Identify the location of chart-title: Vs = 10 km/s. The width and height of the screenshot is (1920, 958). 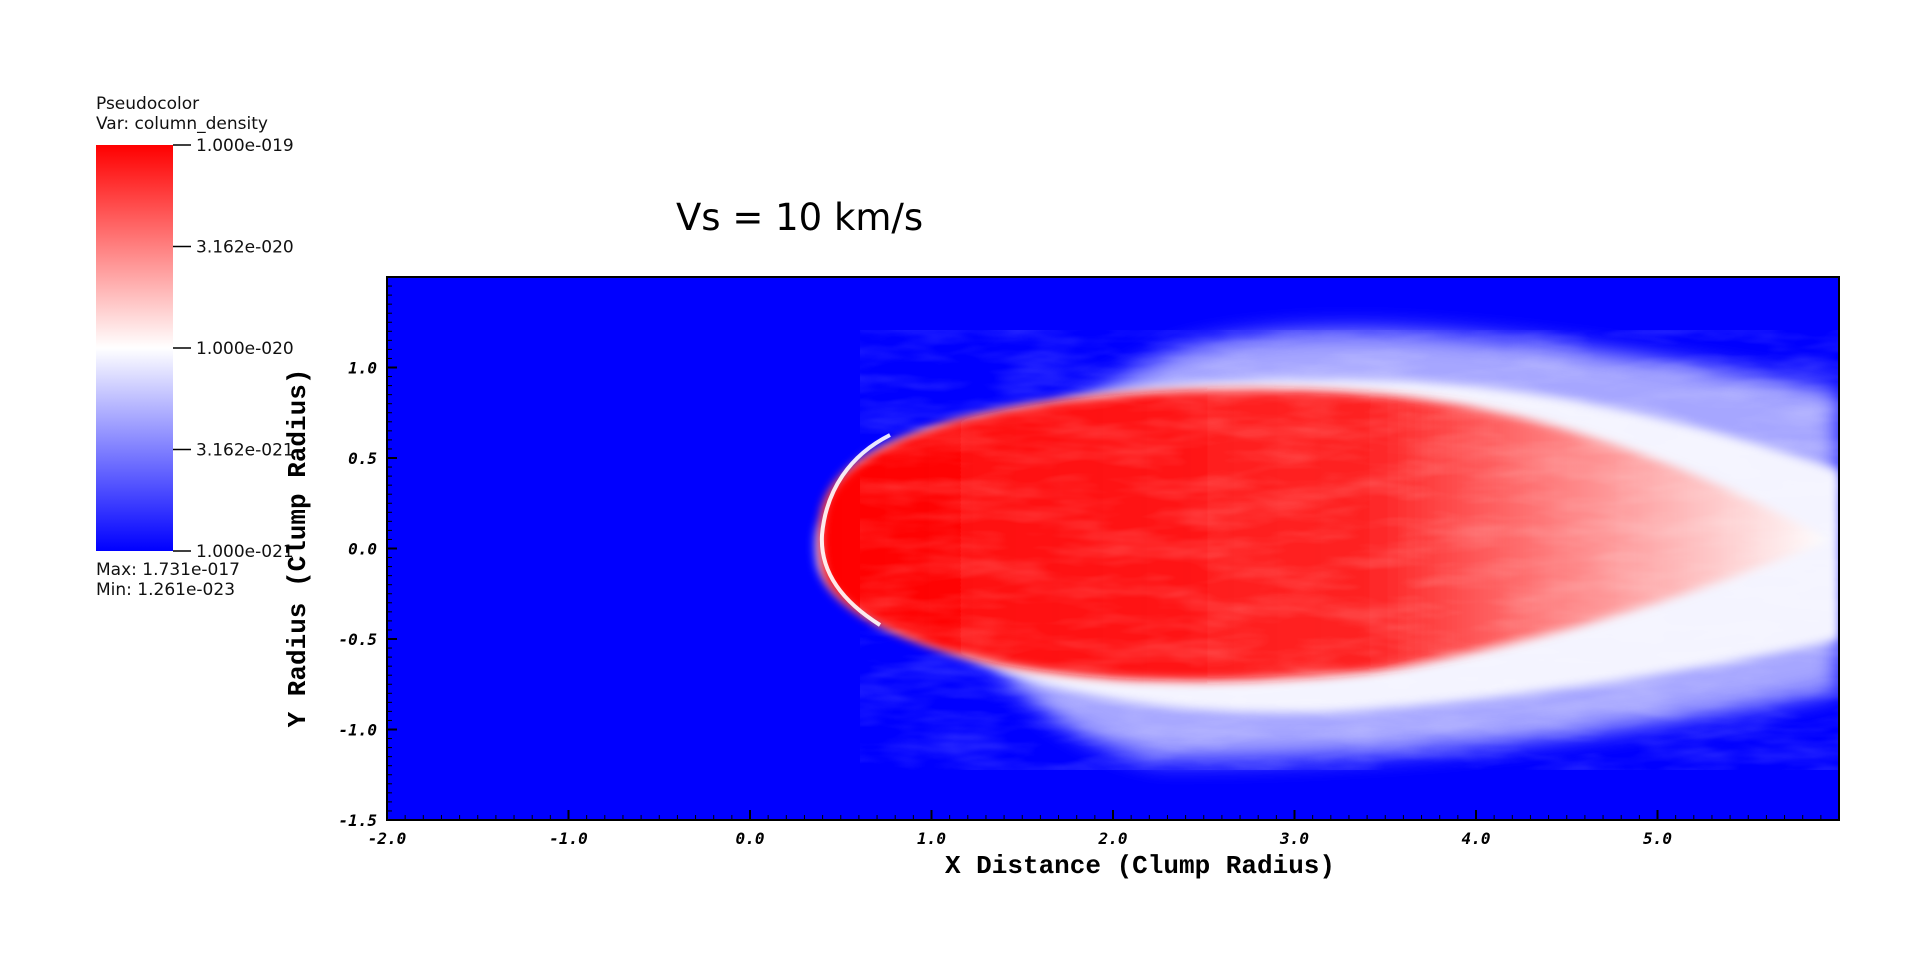
(800, 217).